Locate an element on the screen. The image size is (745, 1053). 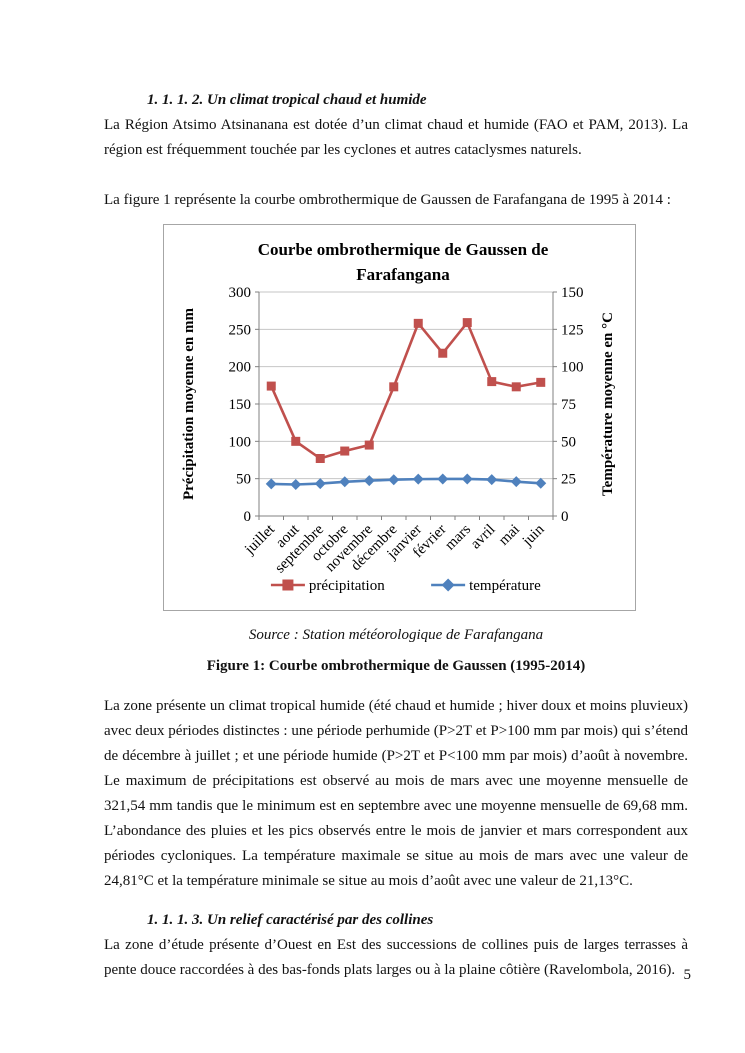
svg-text: Température moyenne en °C is located at coordinates (608, 404).